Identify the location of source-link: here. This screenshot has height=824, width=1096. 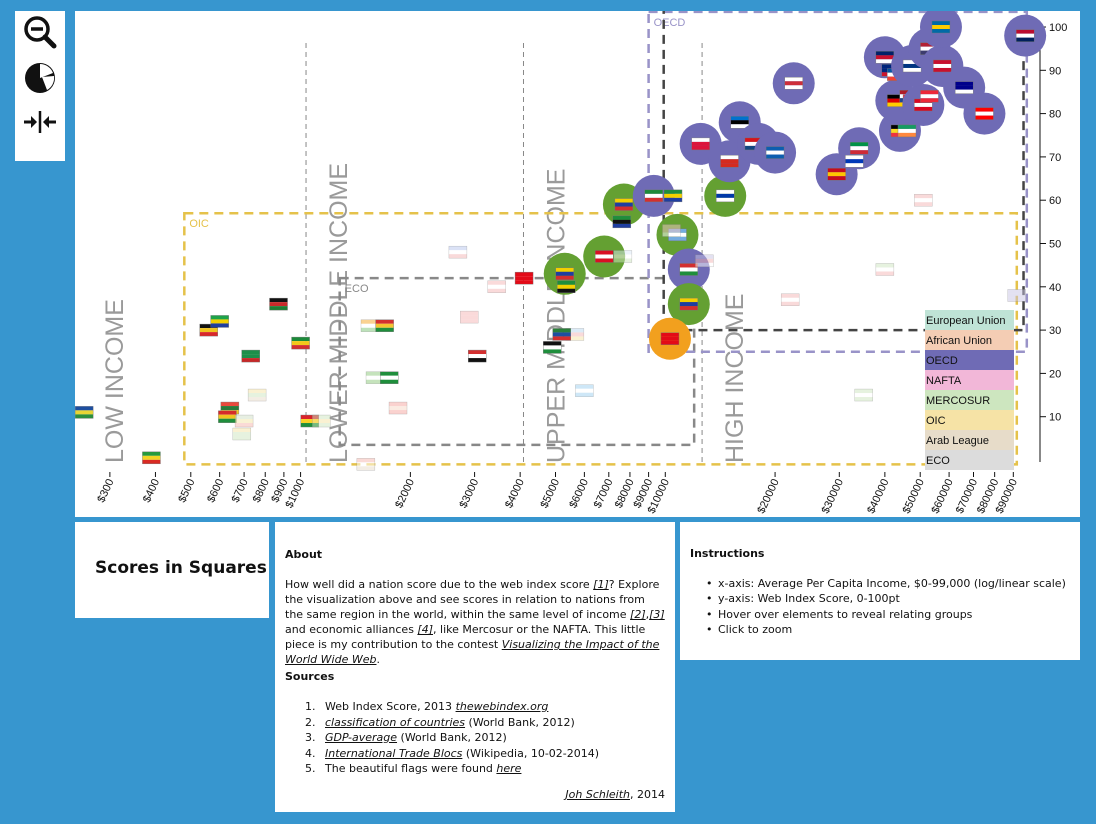
(509, 768).